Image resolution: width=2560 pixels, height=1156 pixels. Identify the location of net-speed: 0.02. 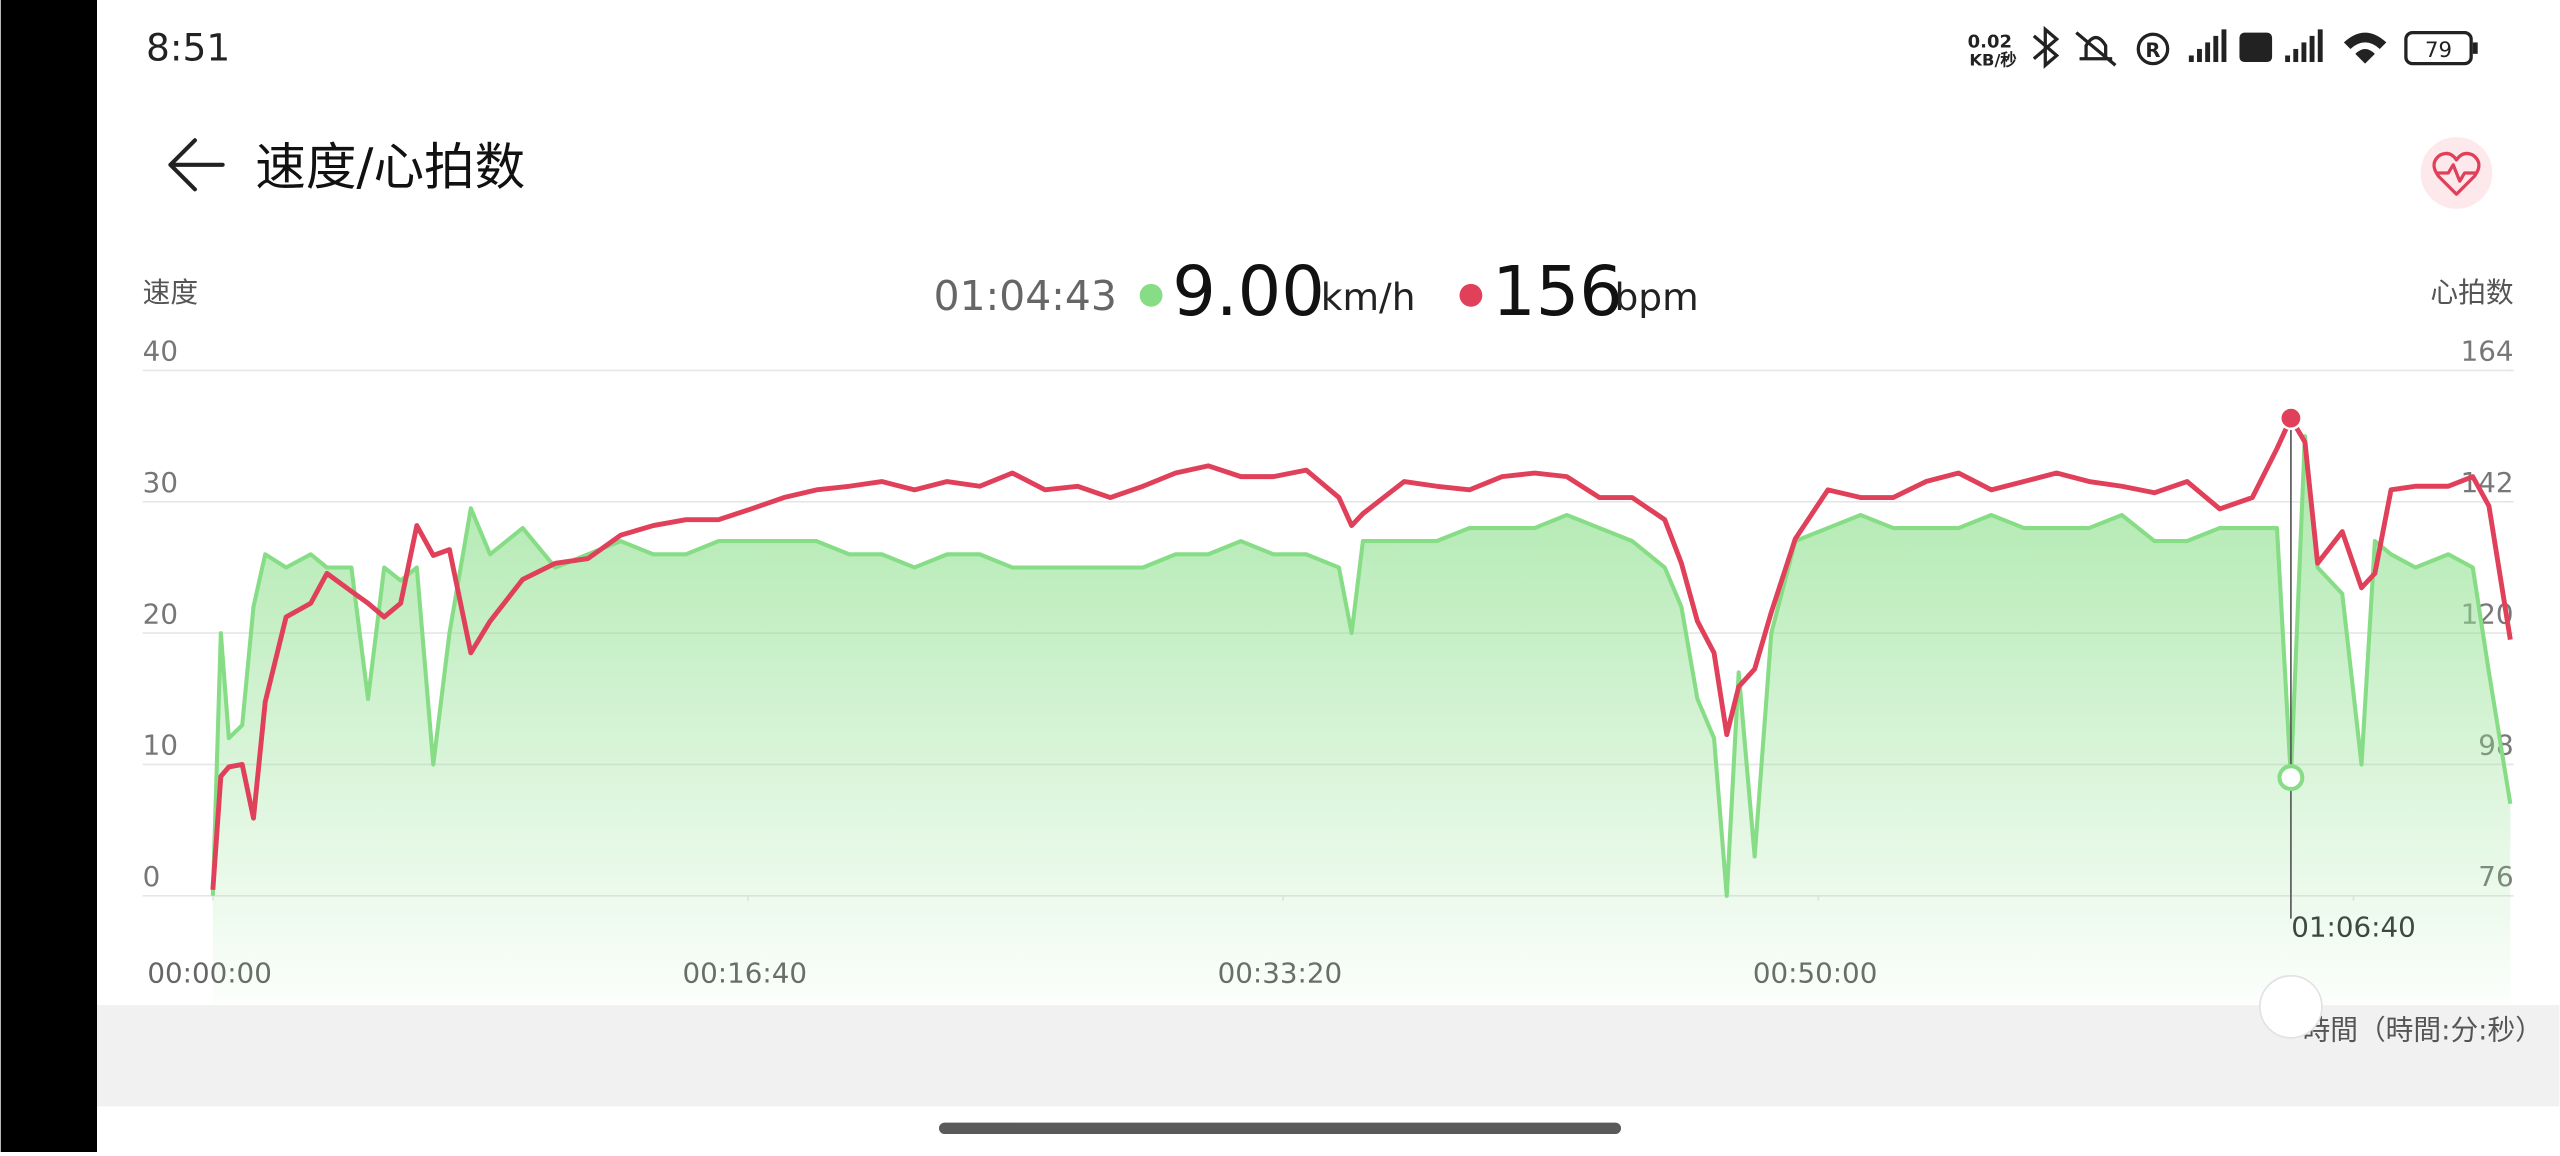
(1990, 41).